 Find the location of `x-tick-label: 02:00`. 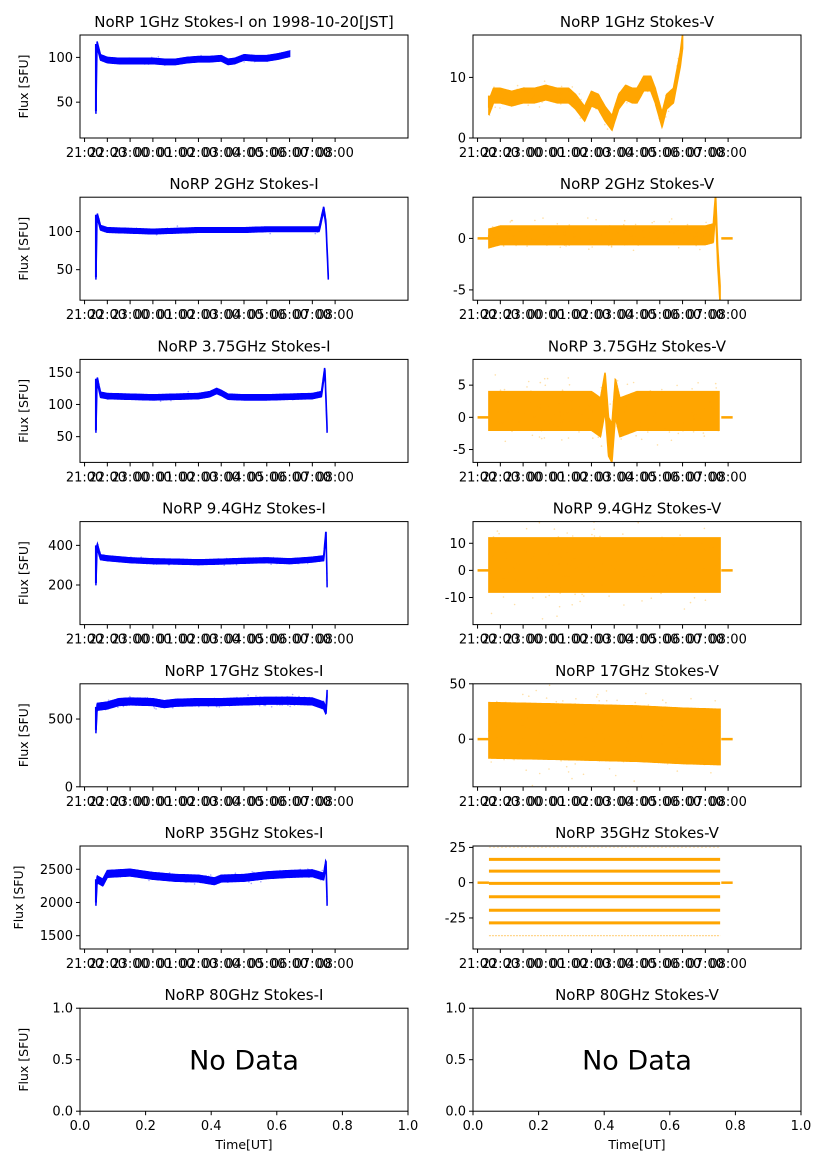

x-tick-label: 02:00 is located at coordinates (198, 477).